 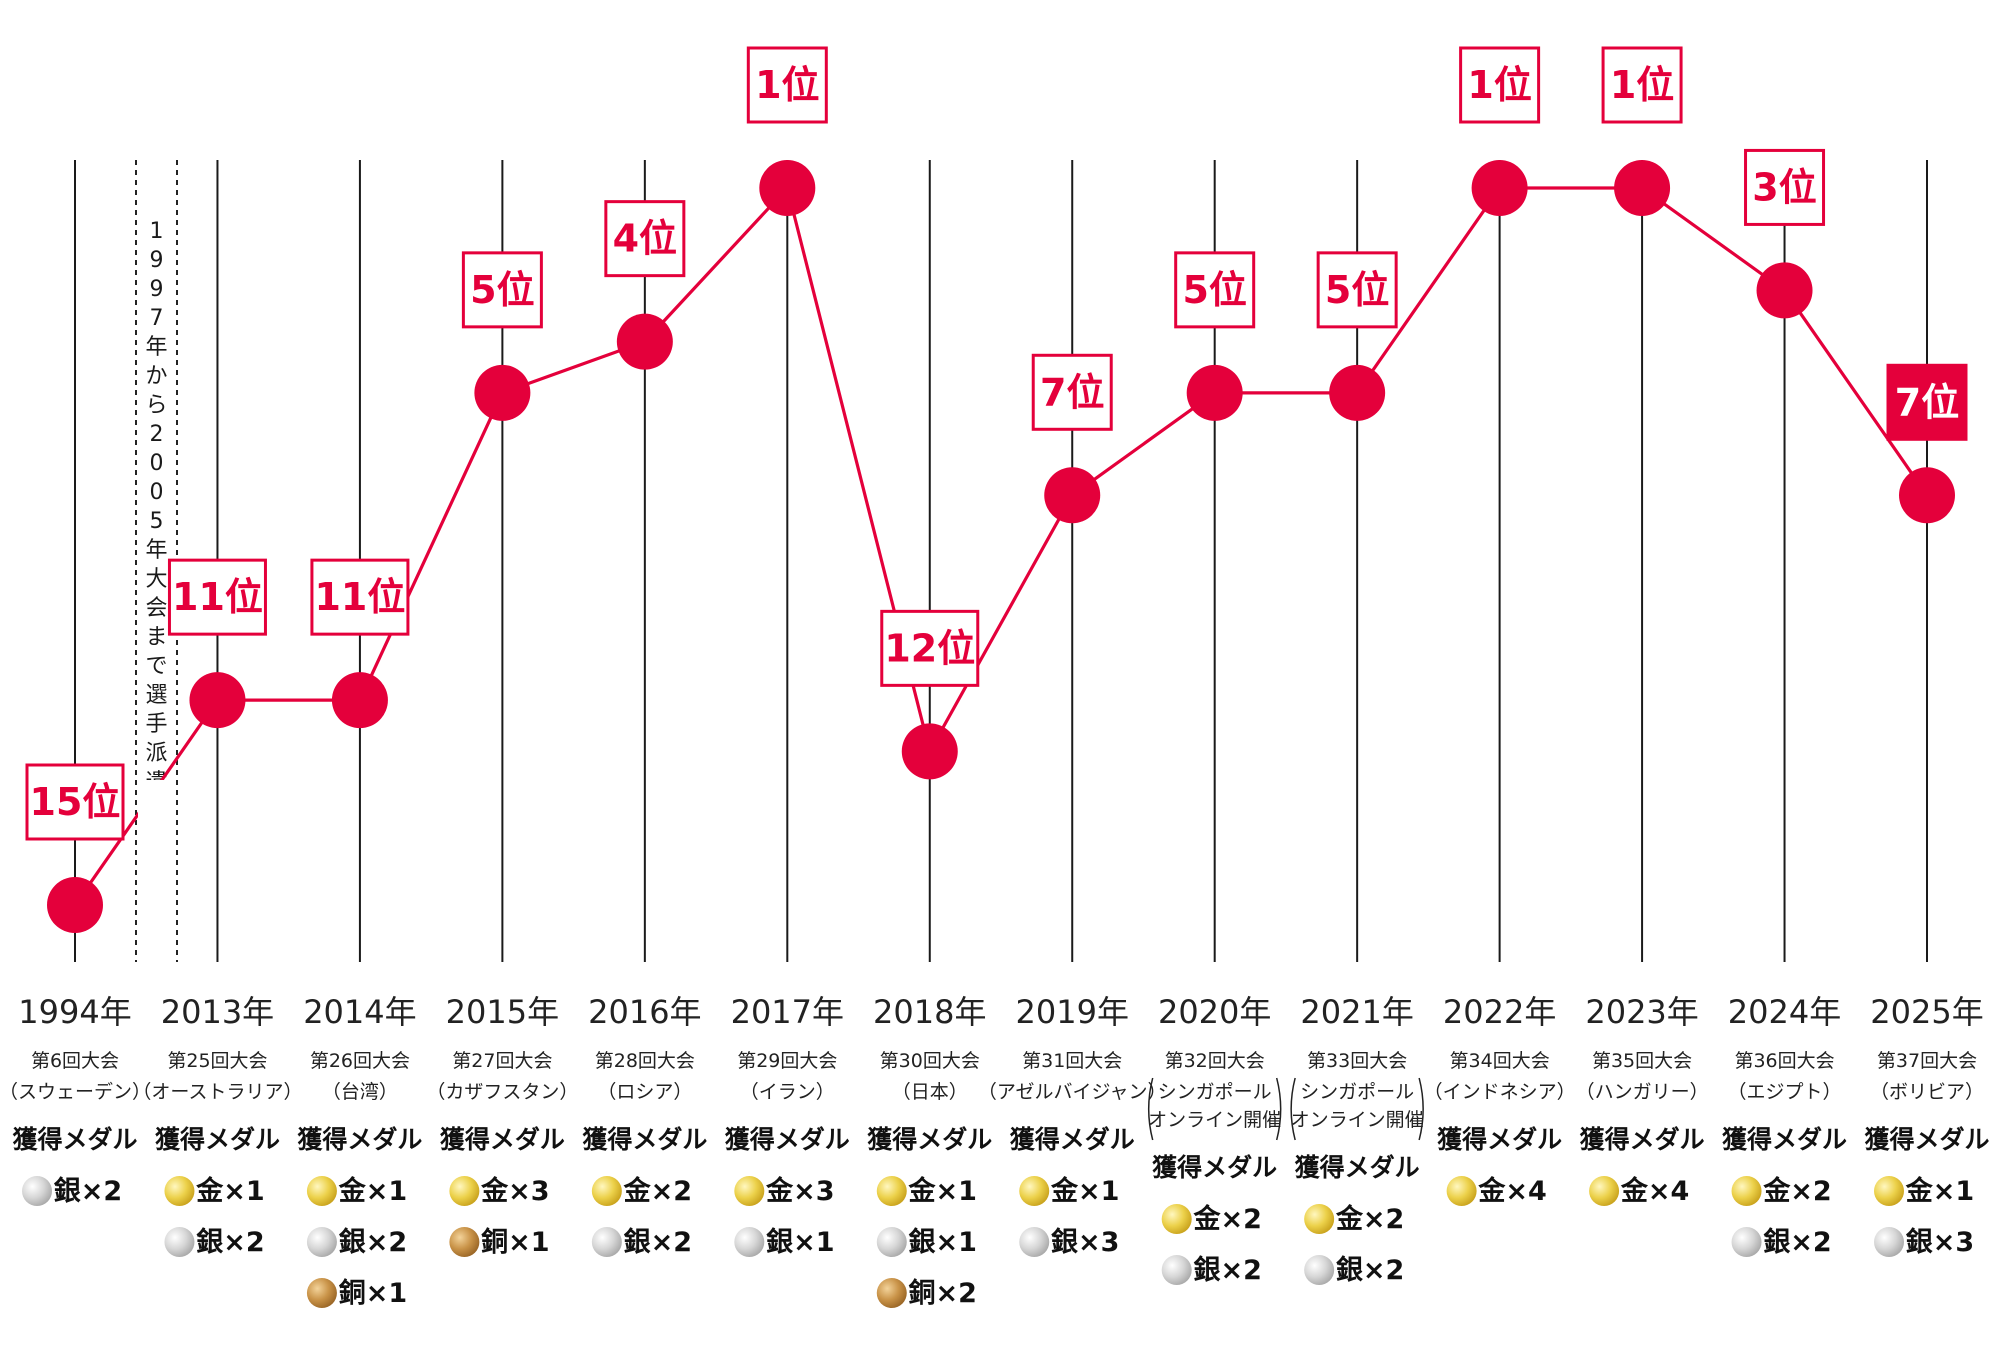 I want to click on host-label: （ロシア）, so click(x=644, y=1092).